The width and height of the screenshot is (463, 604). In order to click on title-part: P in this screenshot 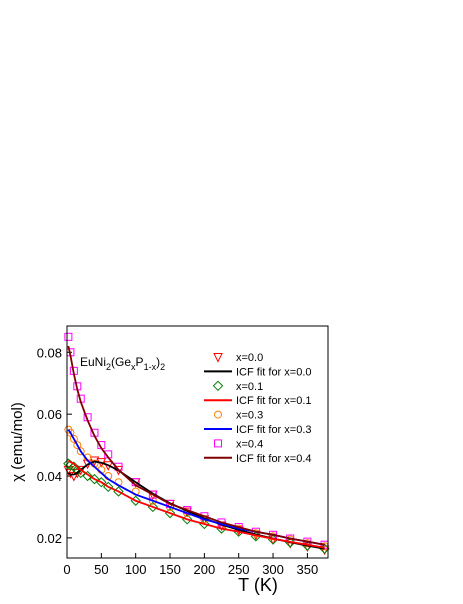, I will do `click(140, 362)`.